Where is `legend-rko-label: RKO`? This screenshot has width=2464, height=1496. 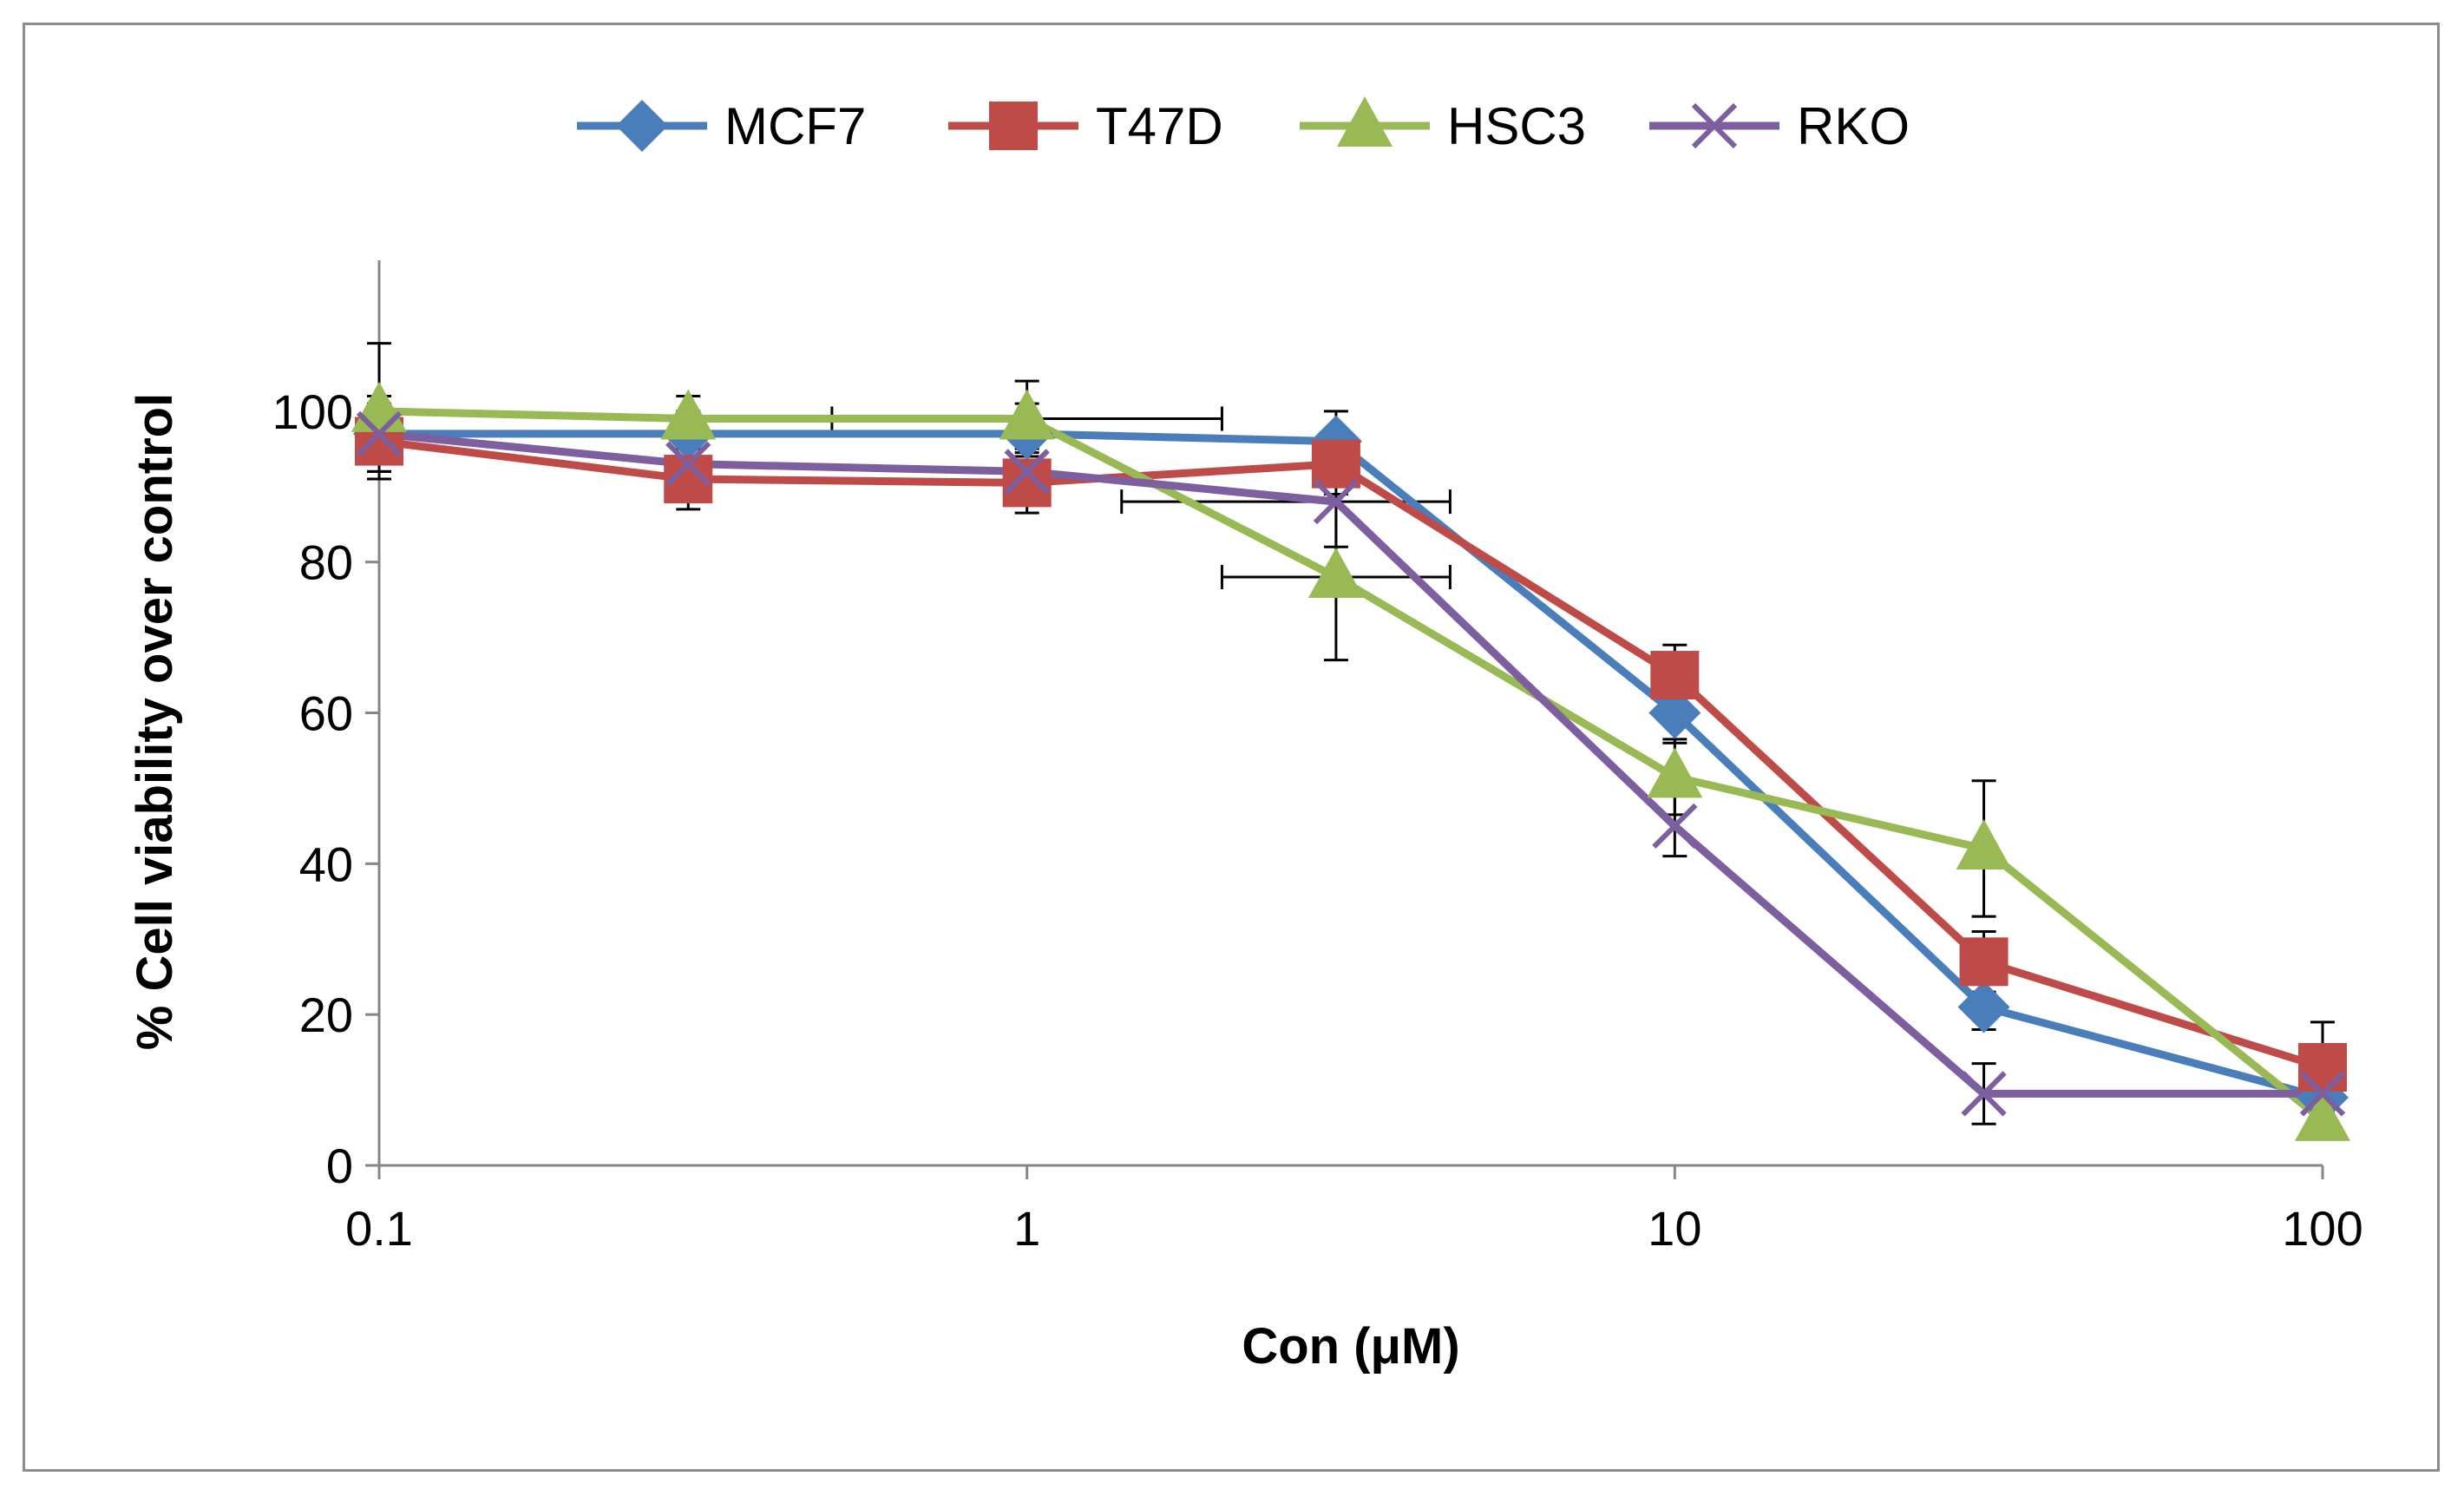
legend-rko-label: RKO is located at coordinates (1853, 126).